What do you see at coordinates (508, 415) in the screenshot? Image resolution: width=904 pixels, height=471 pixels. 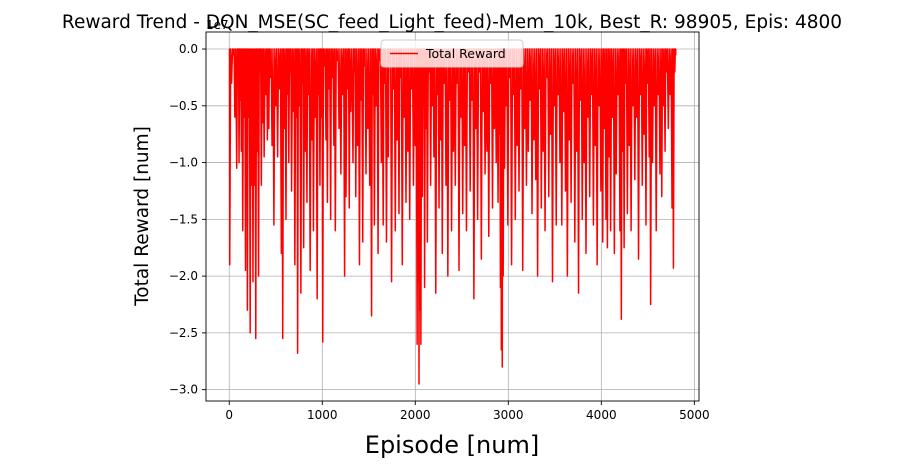 I see `x-tick-label: 3000` at bounding box center [508, 415].